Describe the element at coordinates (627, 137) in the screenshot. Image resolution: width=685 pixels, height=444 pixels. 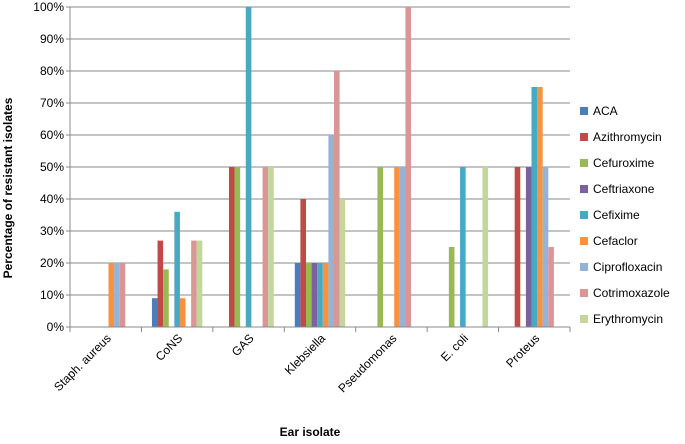
I see `legend-label: Azithromycin` at that location.